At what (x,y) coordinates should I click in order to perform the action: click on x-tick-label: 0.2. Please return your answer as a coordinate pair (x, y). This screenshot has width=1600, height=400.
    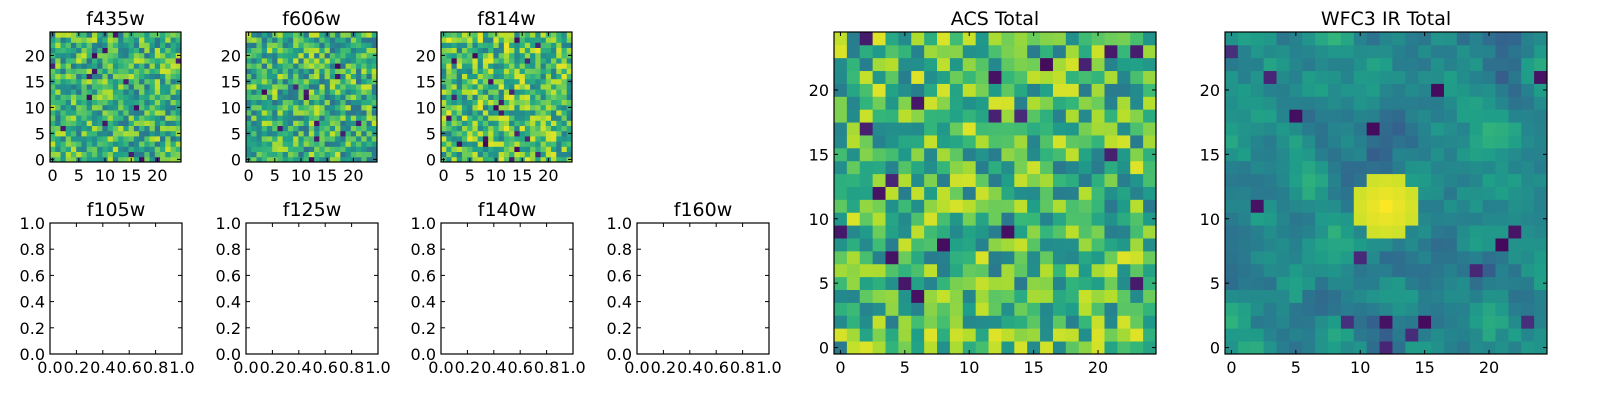
    Looking at the image, I should click on (76, 367).